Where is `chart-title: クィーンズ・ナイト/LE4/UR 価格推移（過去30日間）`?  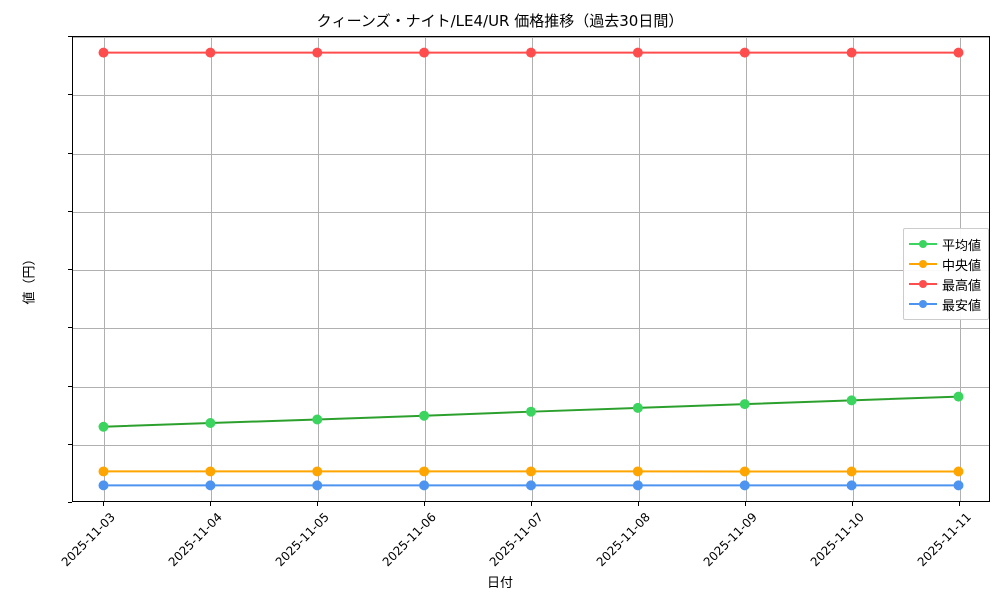
chart-title: クィーンズ・ナイト/LE4/UR 価格推移（過去30日間） is located at coordinates (500, 20).